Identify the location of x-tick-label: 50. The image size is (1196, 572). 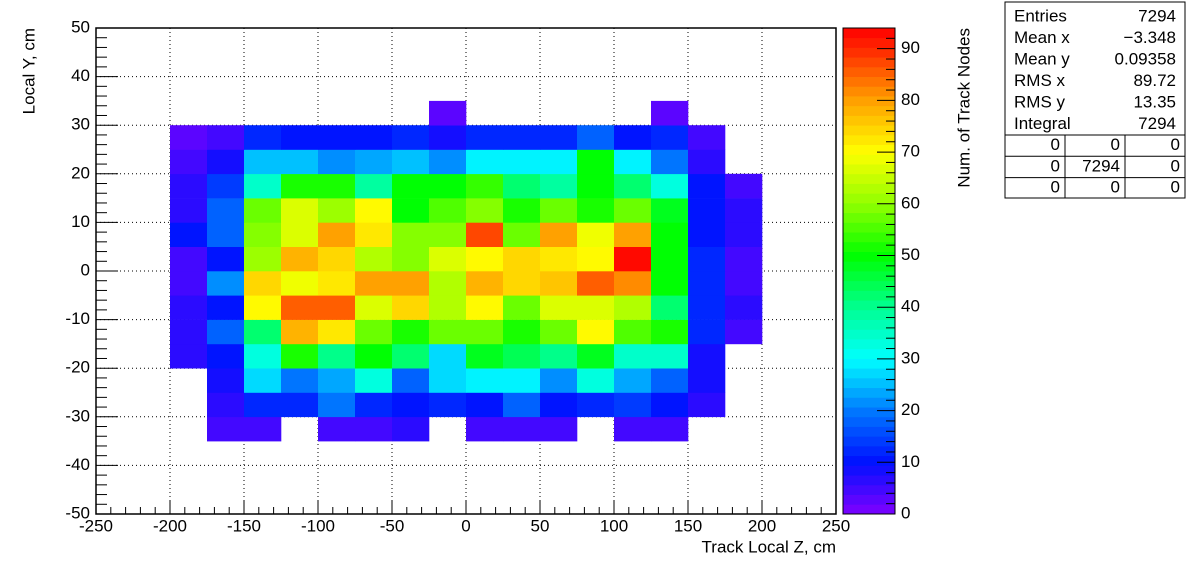
(540, 525).